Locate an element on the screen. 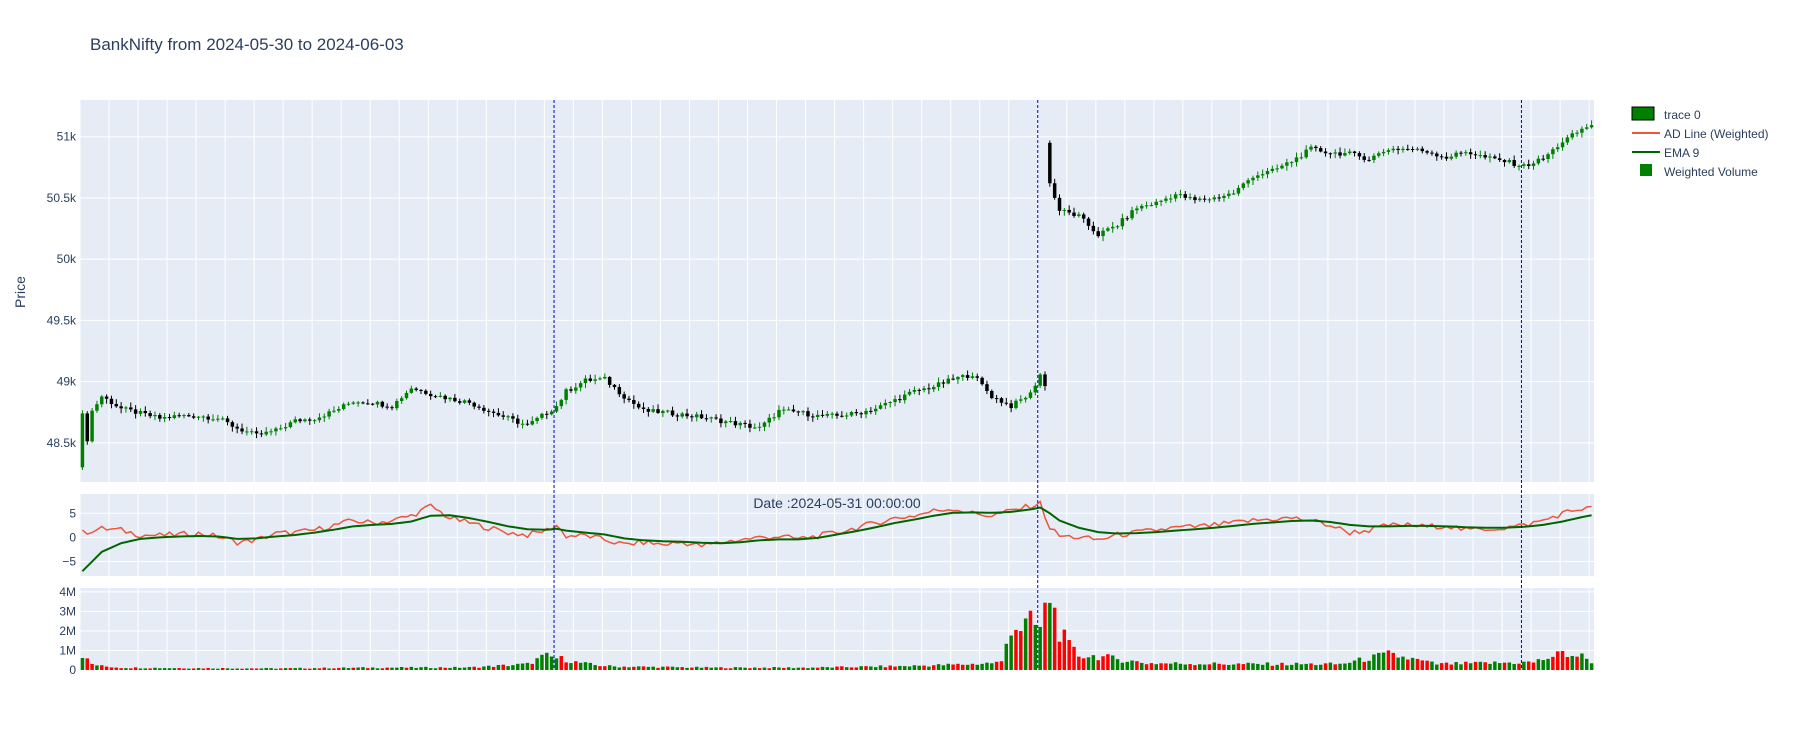  y-tick-label: 49.5k is located at coordinates (62, 320).